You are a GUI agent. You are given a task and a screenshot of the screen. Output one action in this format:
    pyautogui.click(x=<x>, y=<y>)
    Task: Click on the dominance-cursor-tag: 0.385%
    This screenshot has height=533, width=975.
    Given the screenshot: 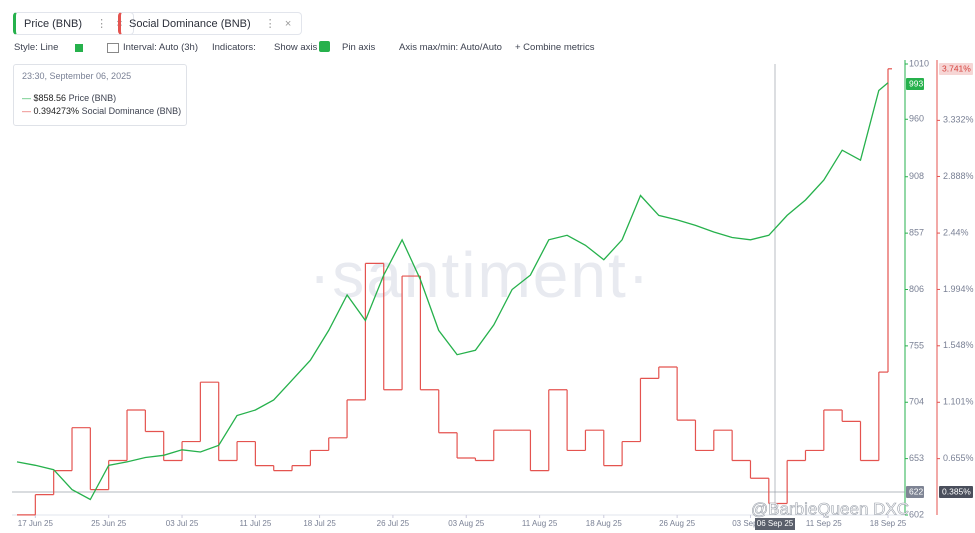 What is the action you would take?
    pyautogui.click(x=956, y=491)
    